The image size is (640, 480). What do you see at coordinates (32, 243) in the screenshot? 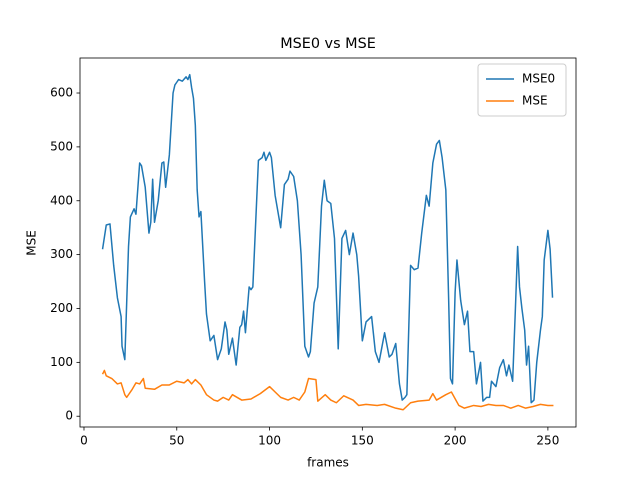
I see `y-axis-label: MSE` at bounding box center [32, 243].